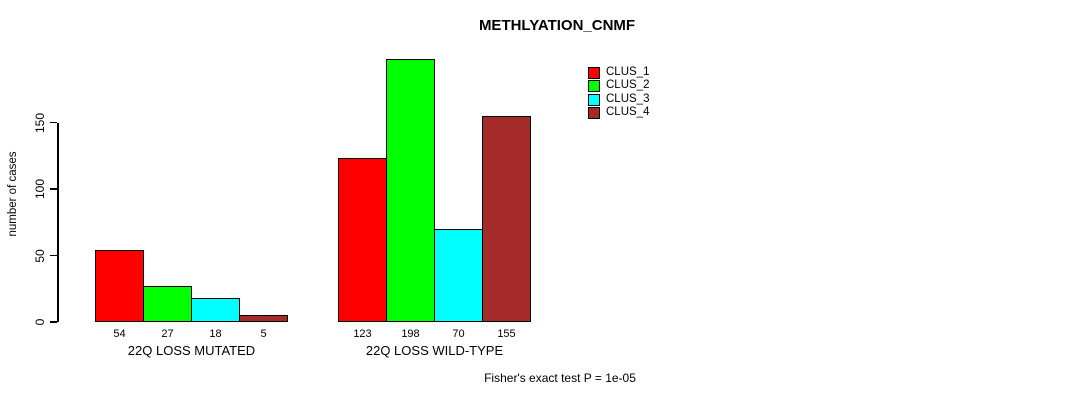 Image resolution: width=1090 pixels, height=400 pixels. Describe the element at coordinates (628, 72) in the screenshot. I see `legend-label-clus-1: CLUS_1` at that location.